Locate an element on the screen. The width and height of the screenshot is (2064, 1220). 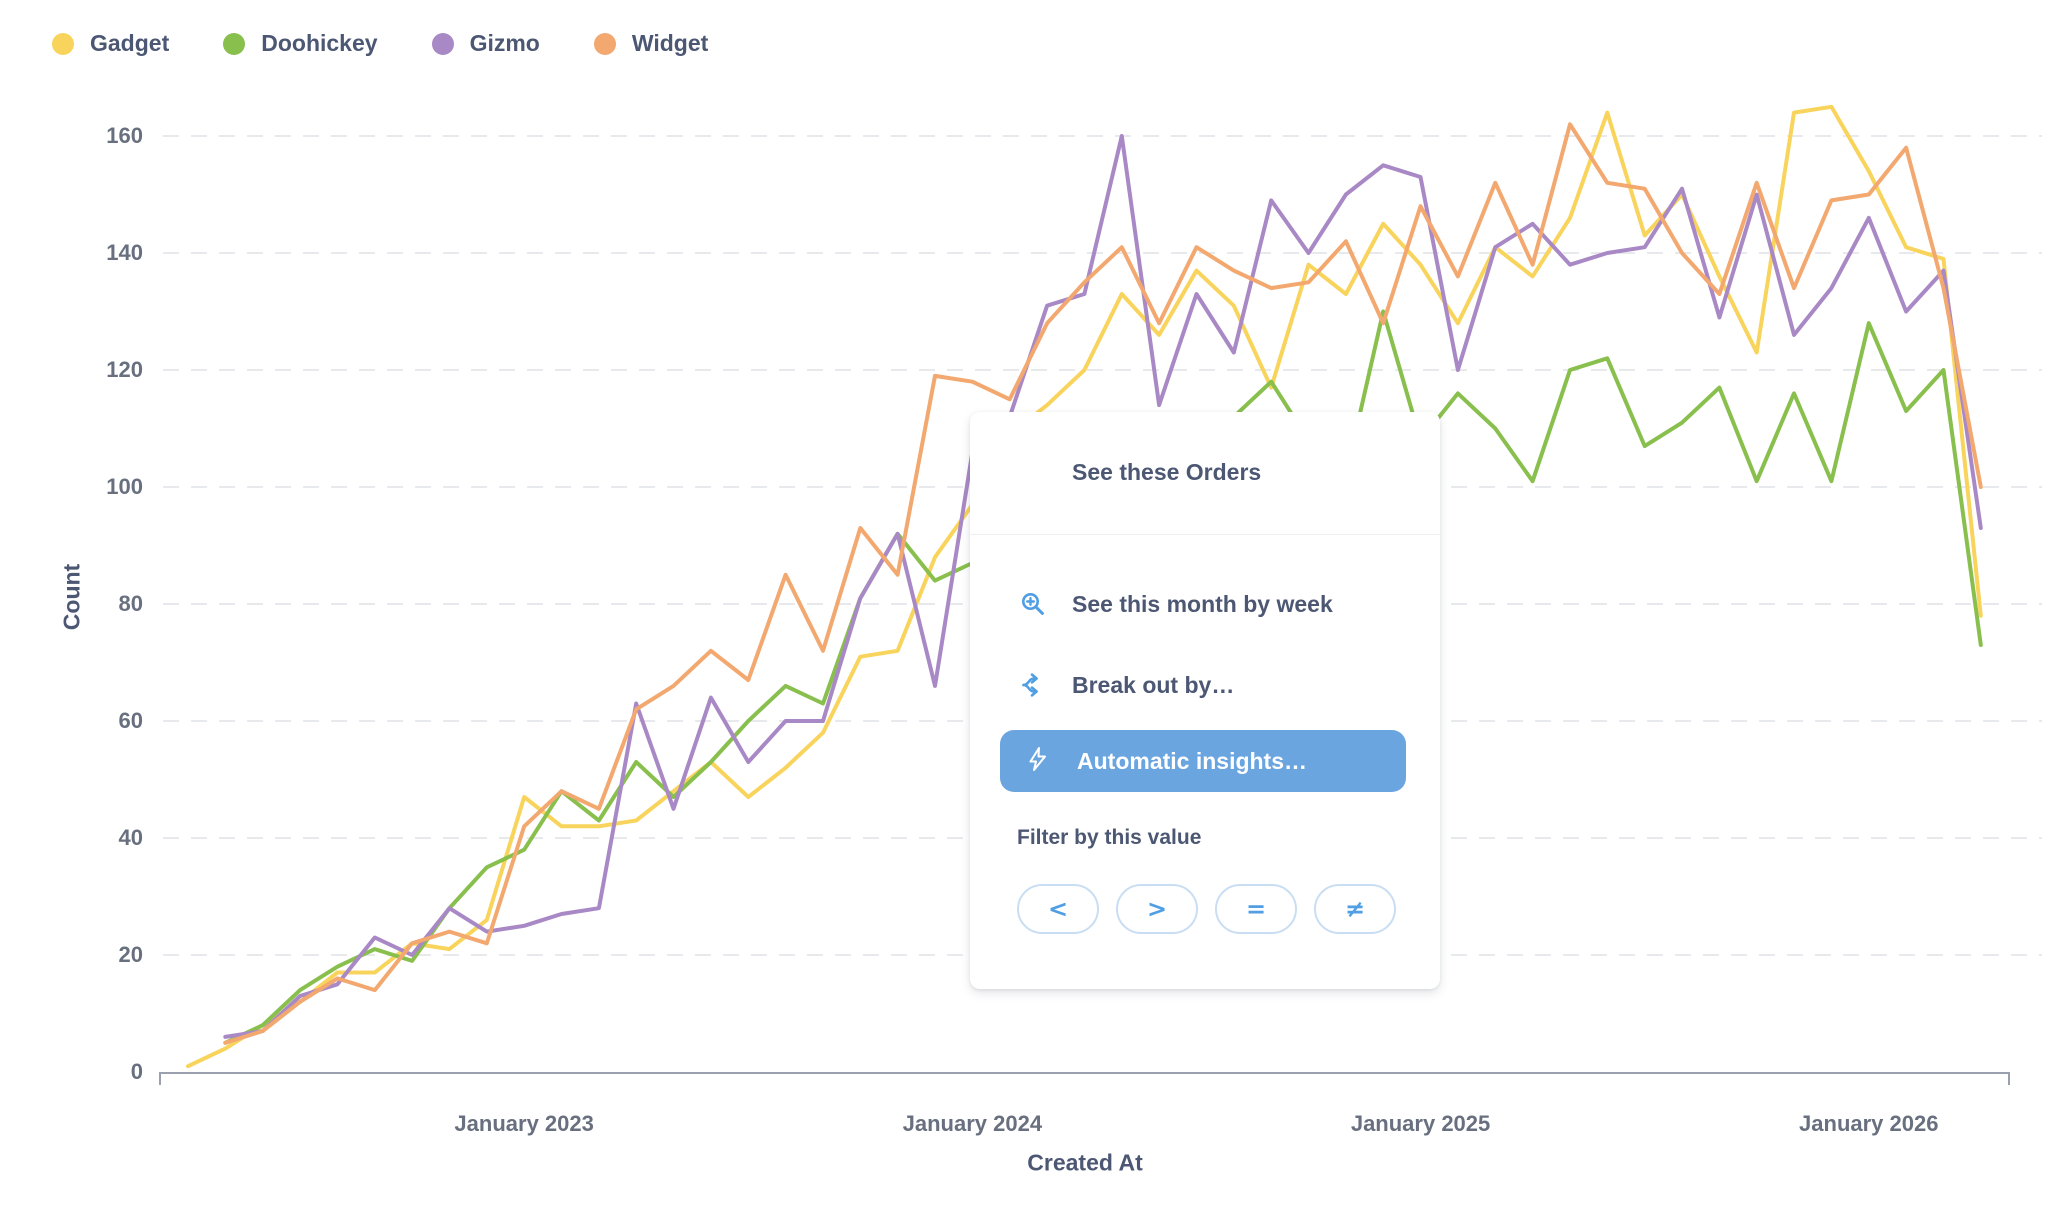
legend-item-widget: Widget is located at coordinates (651, 43).